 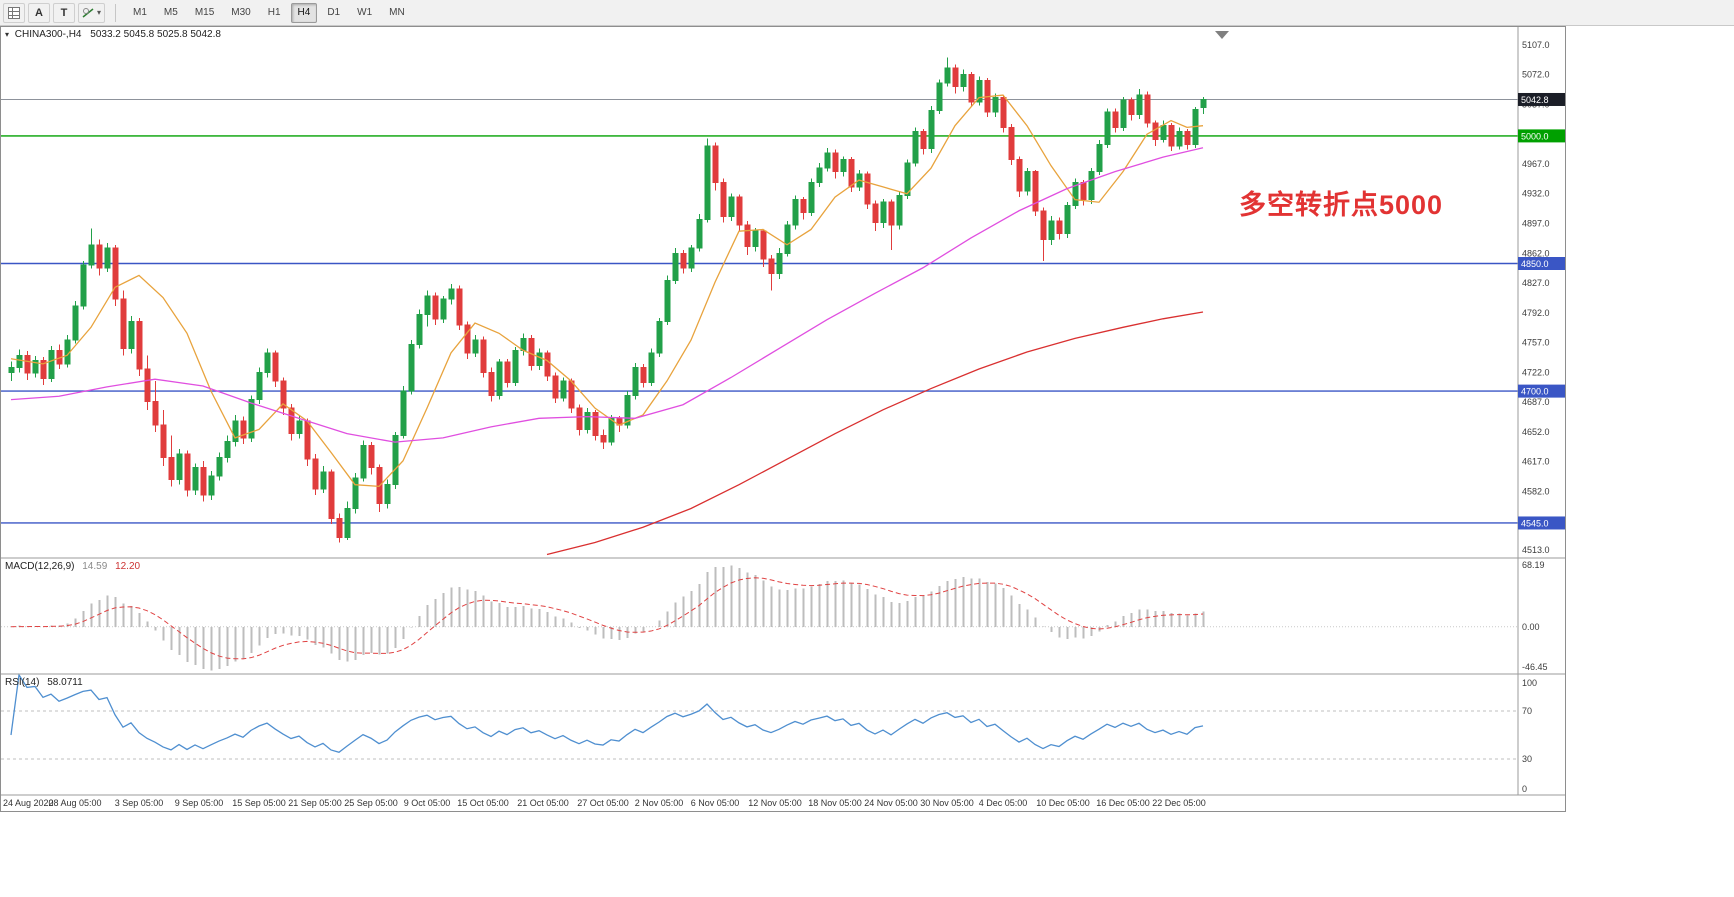 What do you see at coordinates (775, 803) in the screenshot?
I see `svg-text: 12 Nov 05:00` at bounding box center [775, 803].